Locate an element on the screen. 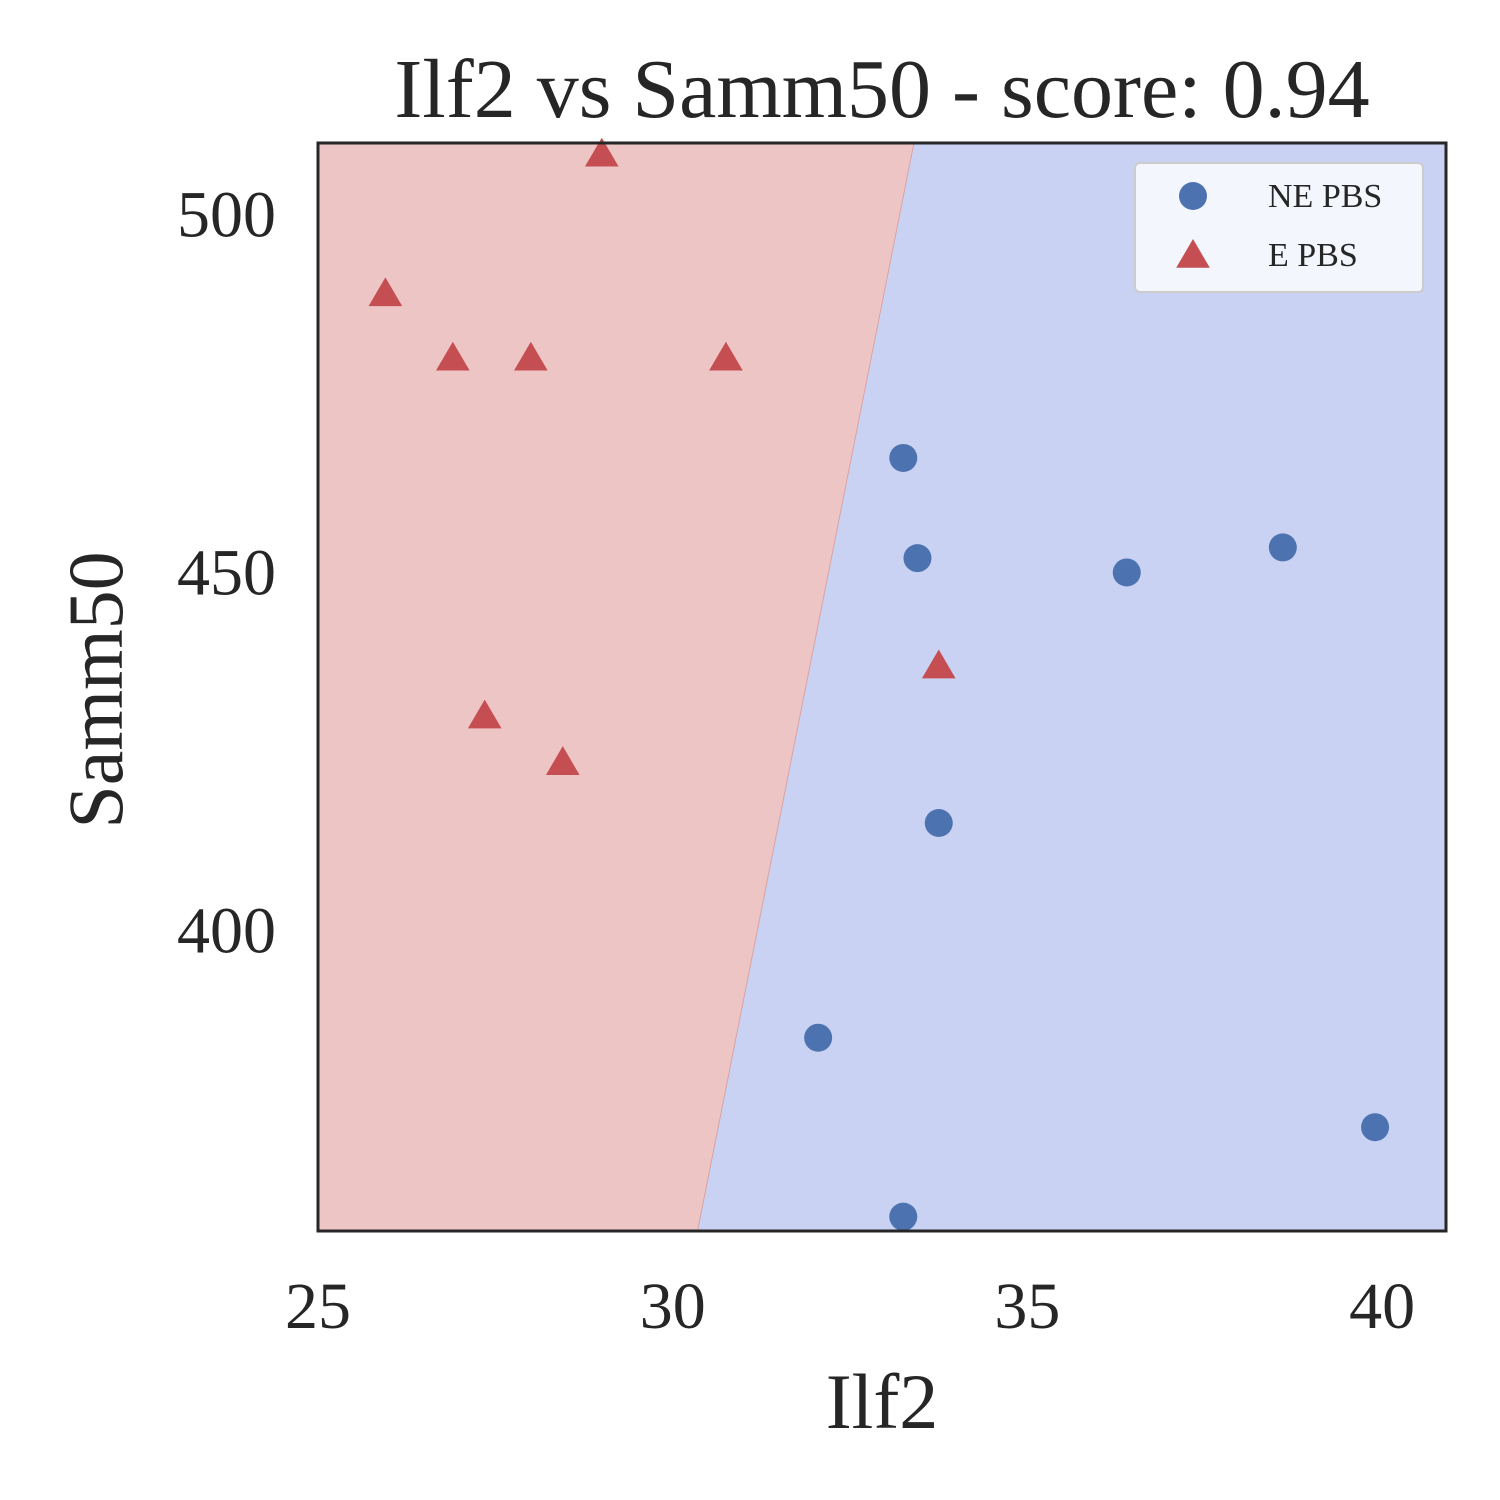 This screenshot has width=1500, height=1500. x-axis-label: Ilf2 is located at coordinates (882, 1401).